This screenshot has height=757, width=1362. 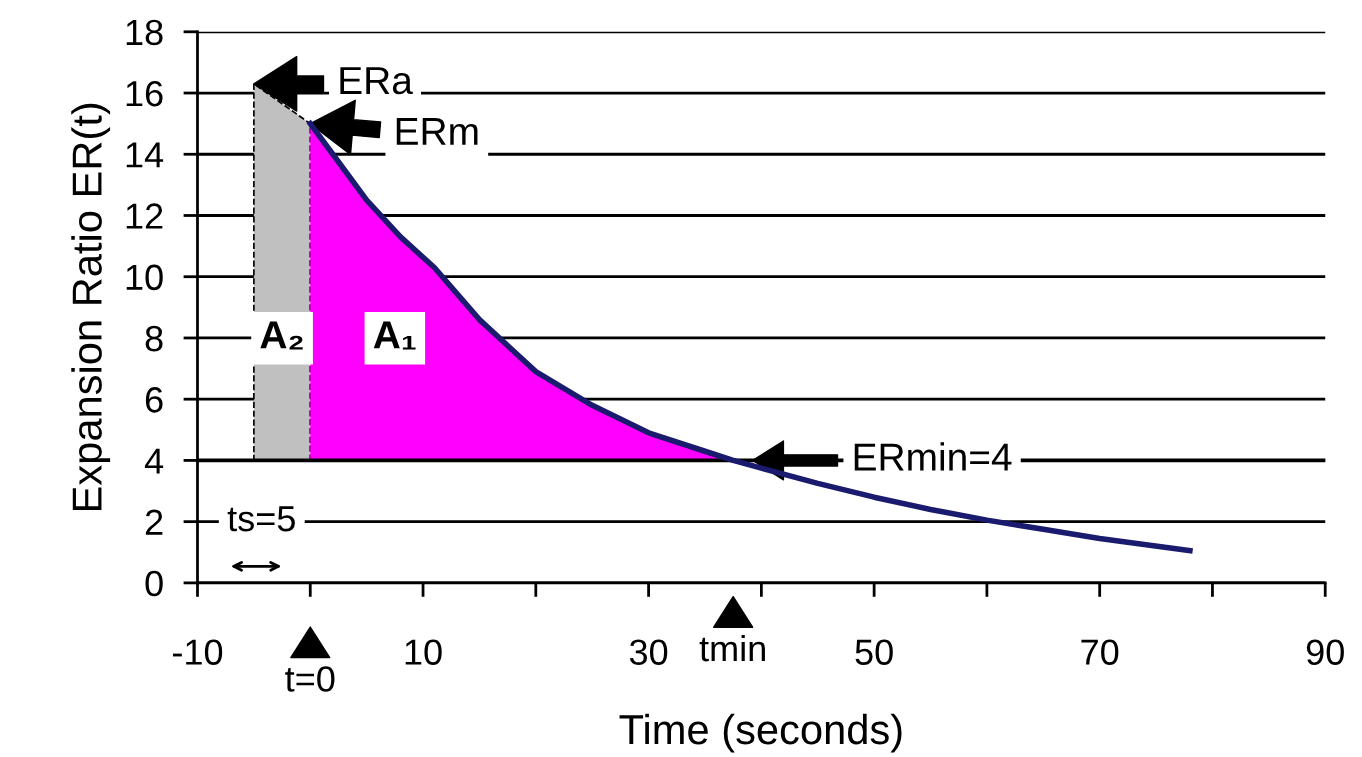 What do you see at coordinates (91, 307) in the screenshot?
I see `y-axis-title: Expansion Ratio ER(t)` at bounding box center [91, 307].